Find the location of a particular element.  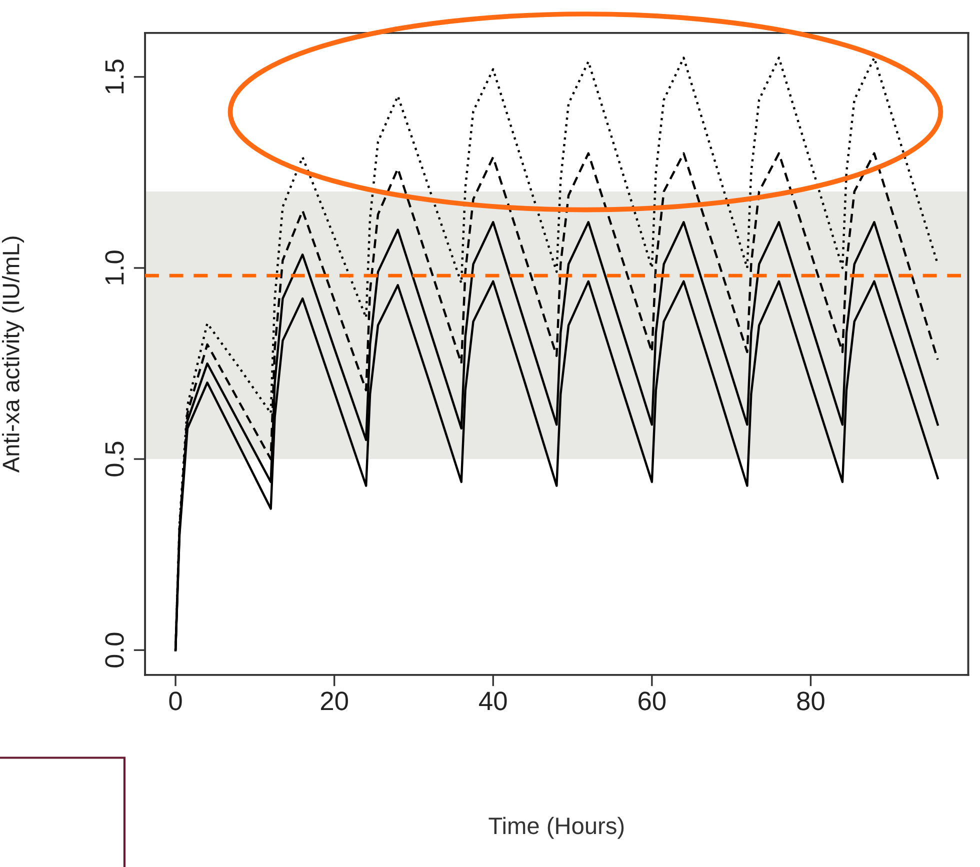

y-axis-title: Anti-xa activity (IU/mL) is located at coordinates (13, 354).